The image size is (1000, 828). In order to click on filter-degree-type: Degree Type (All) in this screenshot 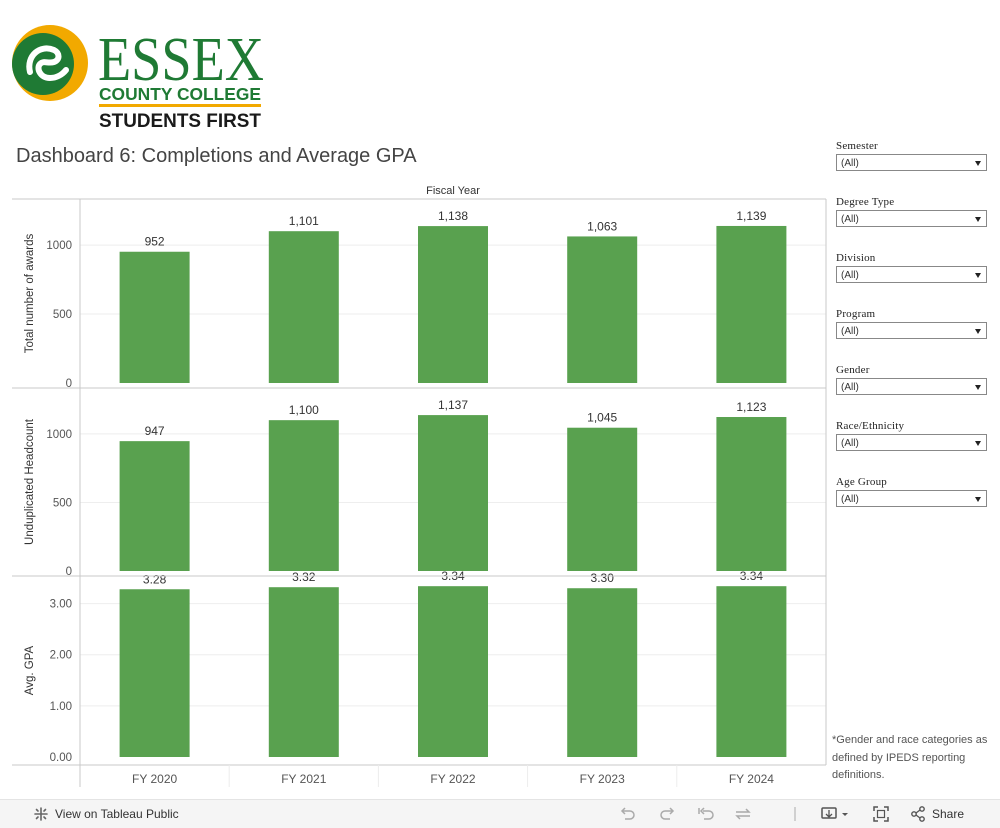, I will do `click(912, 222)`.